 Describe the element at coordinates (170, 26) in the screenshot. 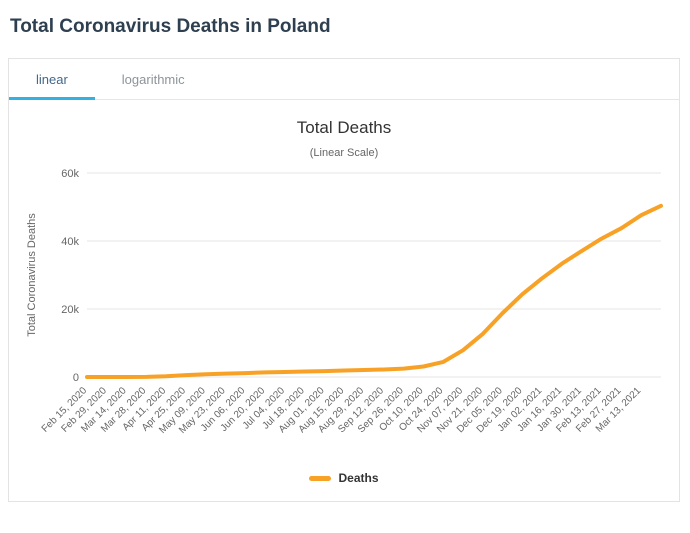

I see `page-title: Total Coronavirus Deaths in Poland` at that location.